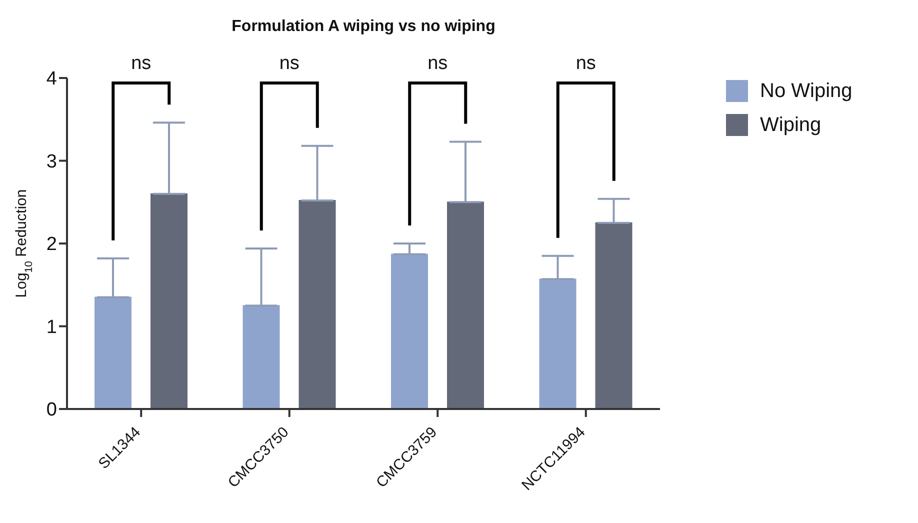  I want to click on y-tick-label: 2, so click(51, 245).